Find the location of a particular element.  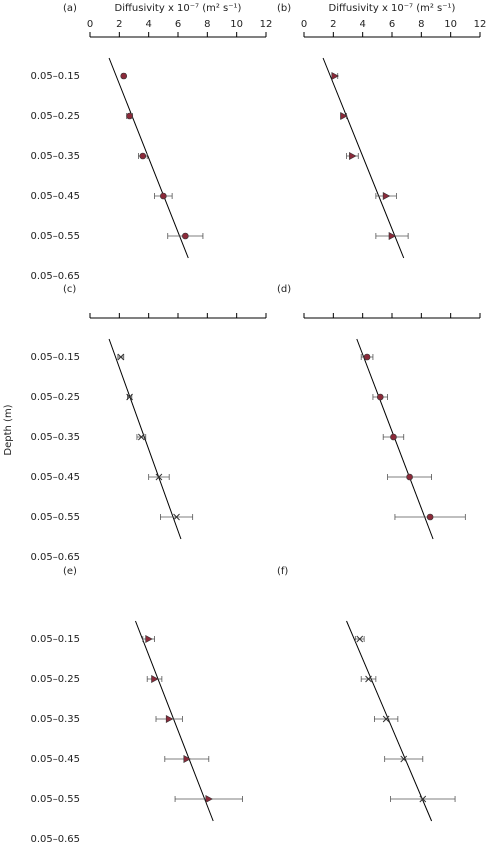

panel-label: (a) is located at coordinates (70, 8).